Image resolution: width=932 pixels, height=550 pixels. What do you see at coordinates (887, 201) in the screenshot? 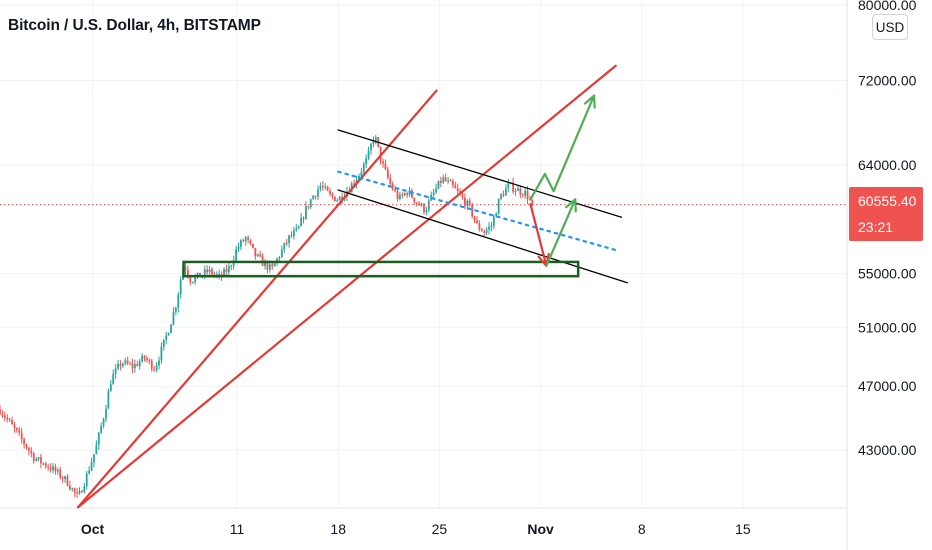
I see `last-price-value: 60555.40` at bounding box center [887, 201].